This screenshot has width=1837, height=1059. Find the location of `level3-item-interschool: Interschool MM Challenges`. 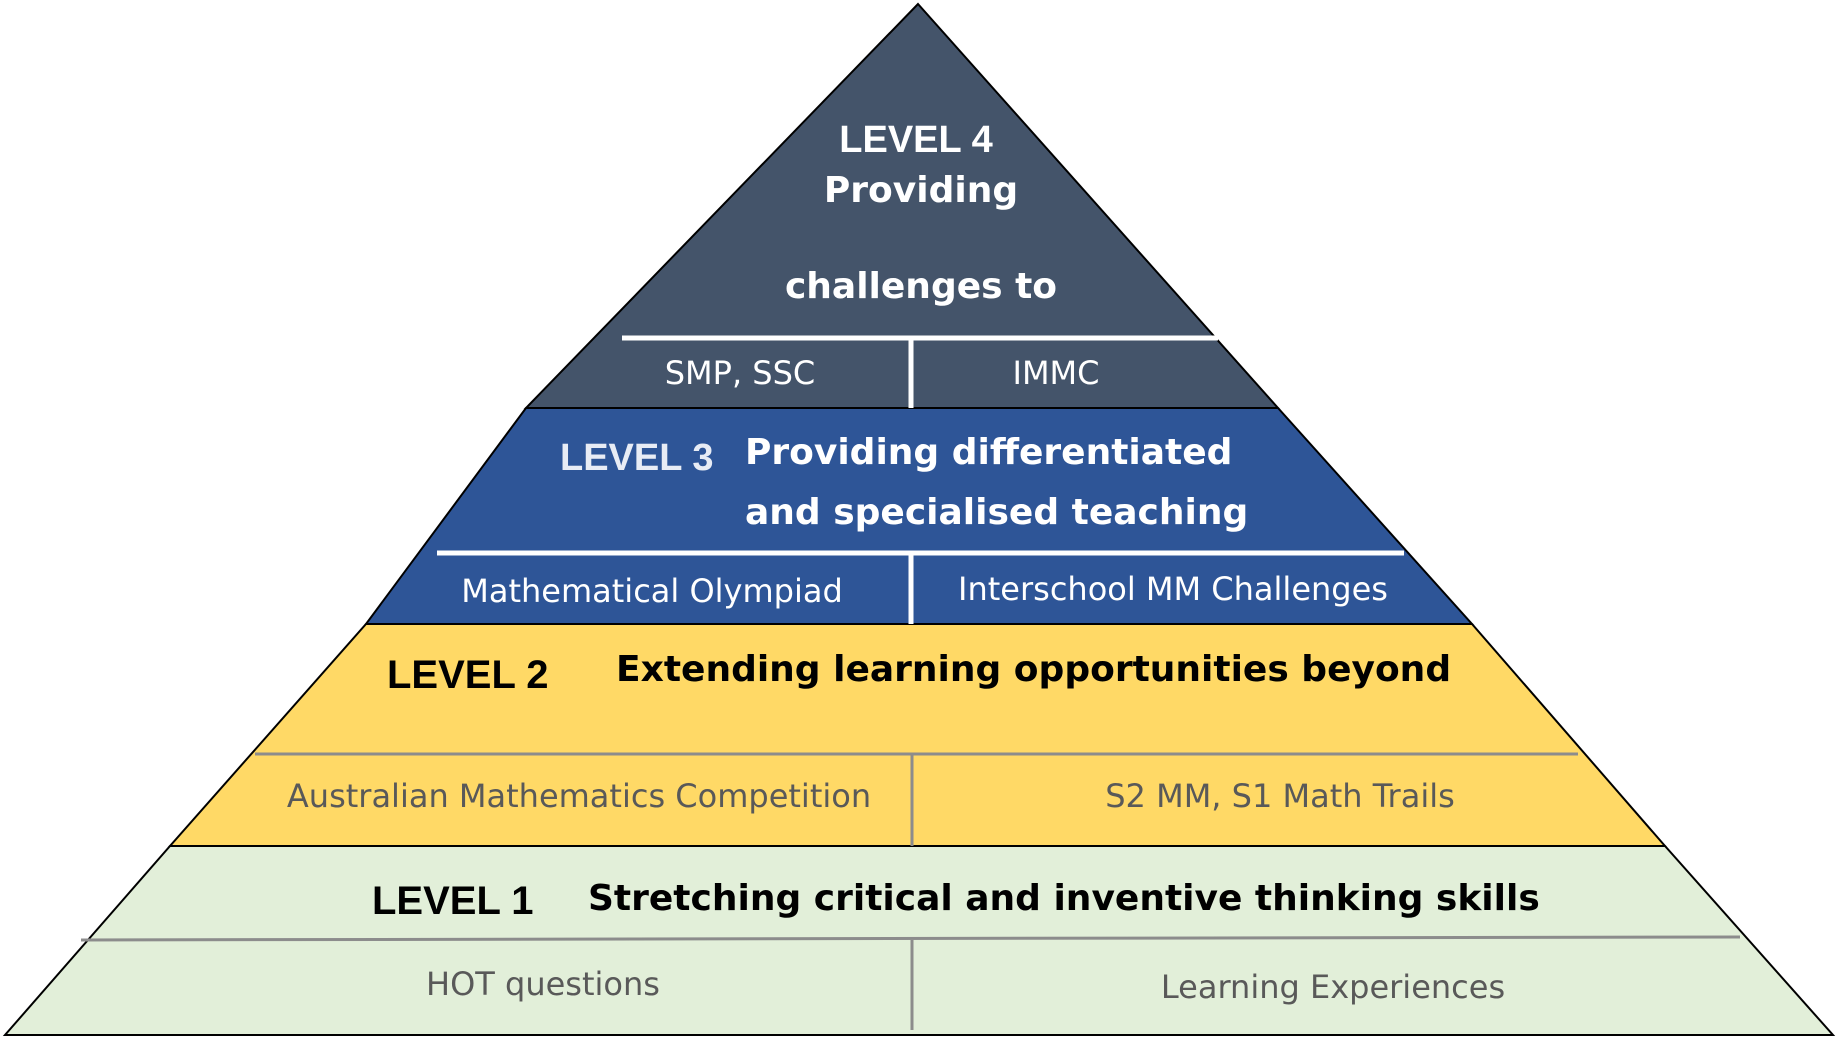

level3-item-interschool: Interschool MM Challenges is located at coordinates (1173, 589).